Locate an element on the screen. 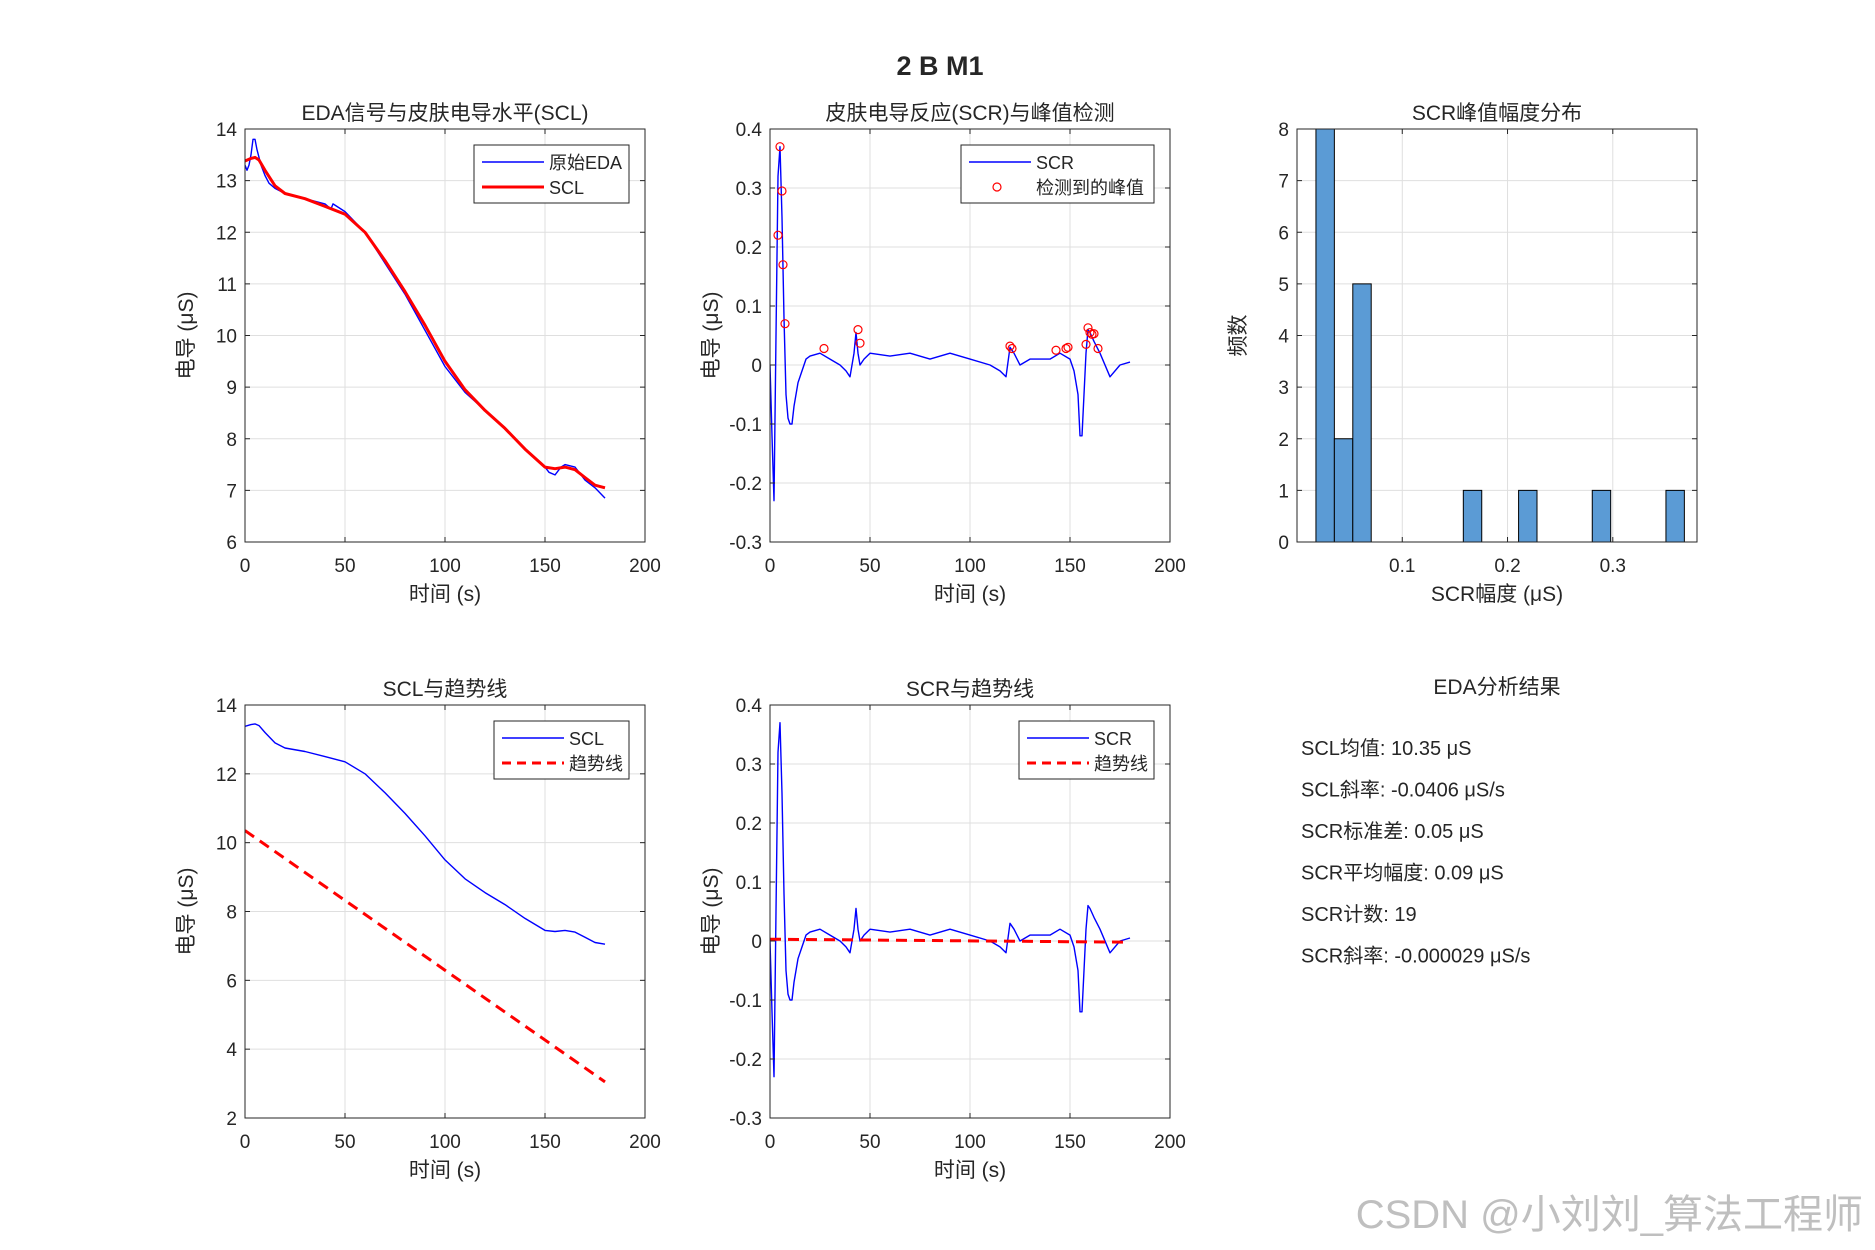 This screenshot has width=1875, height=1250. x-tick-label: 0.2 is located at coordinates (1507, 566).